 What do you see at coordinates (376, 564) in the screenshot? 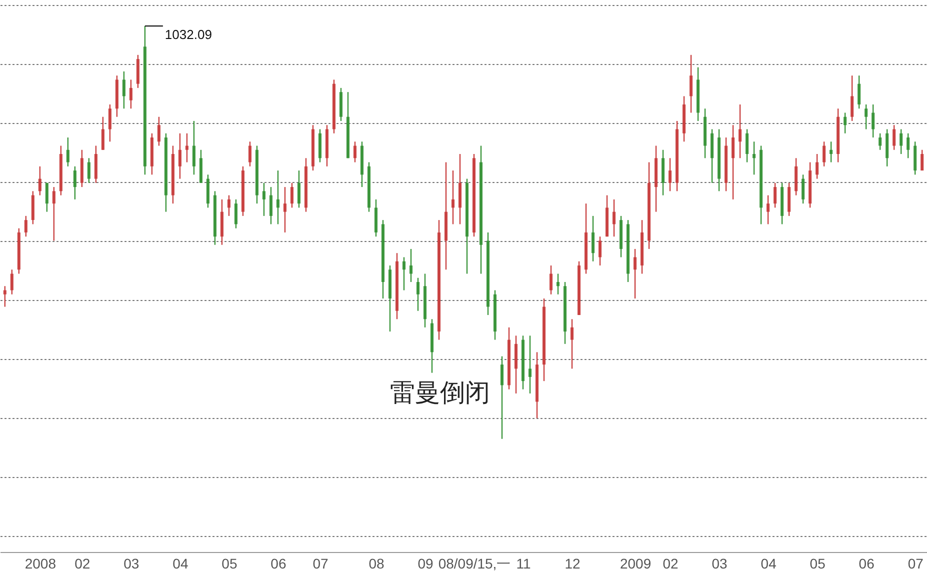
I see `x-tick-label: 08` at bounding box center [376, 564].